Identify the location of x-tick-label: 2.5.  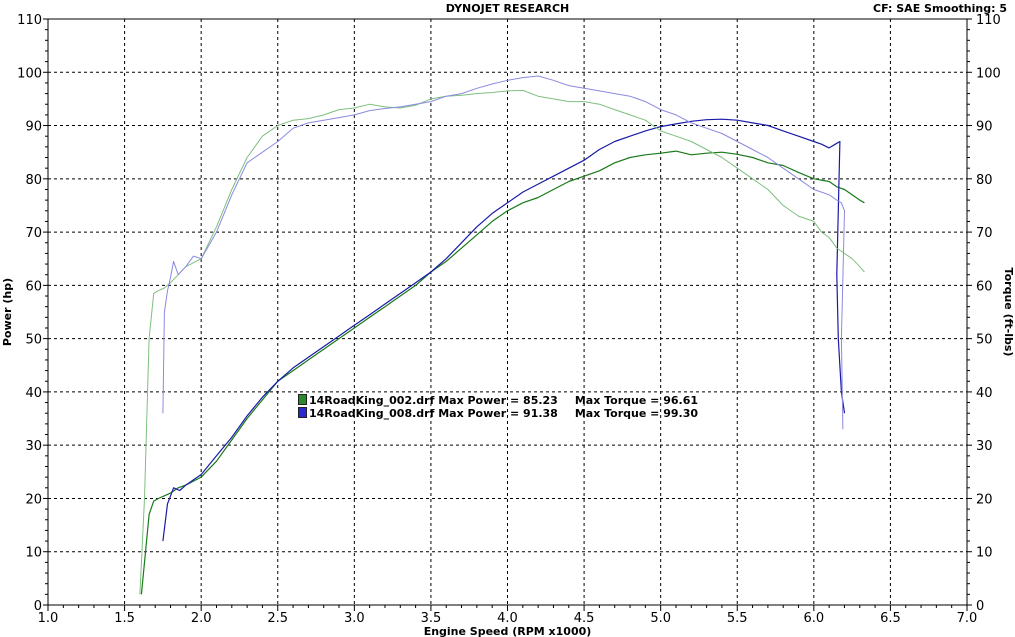
(277, 618).